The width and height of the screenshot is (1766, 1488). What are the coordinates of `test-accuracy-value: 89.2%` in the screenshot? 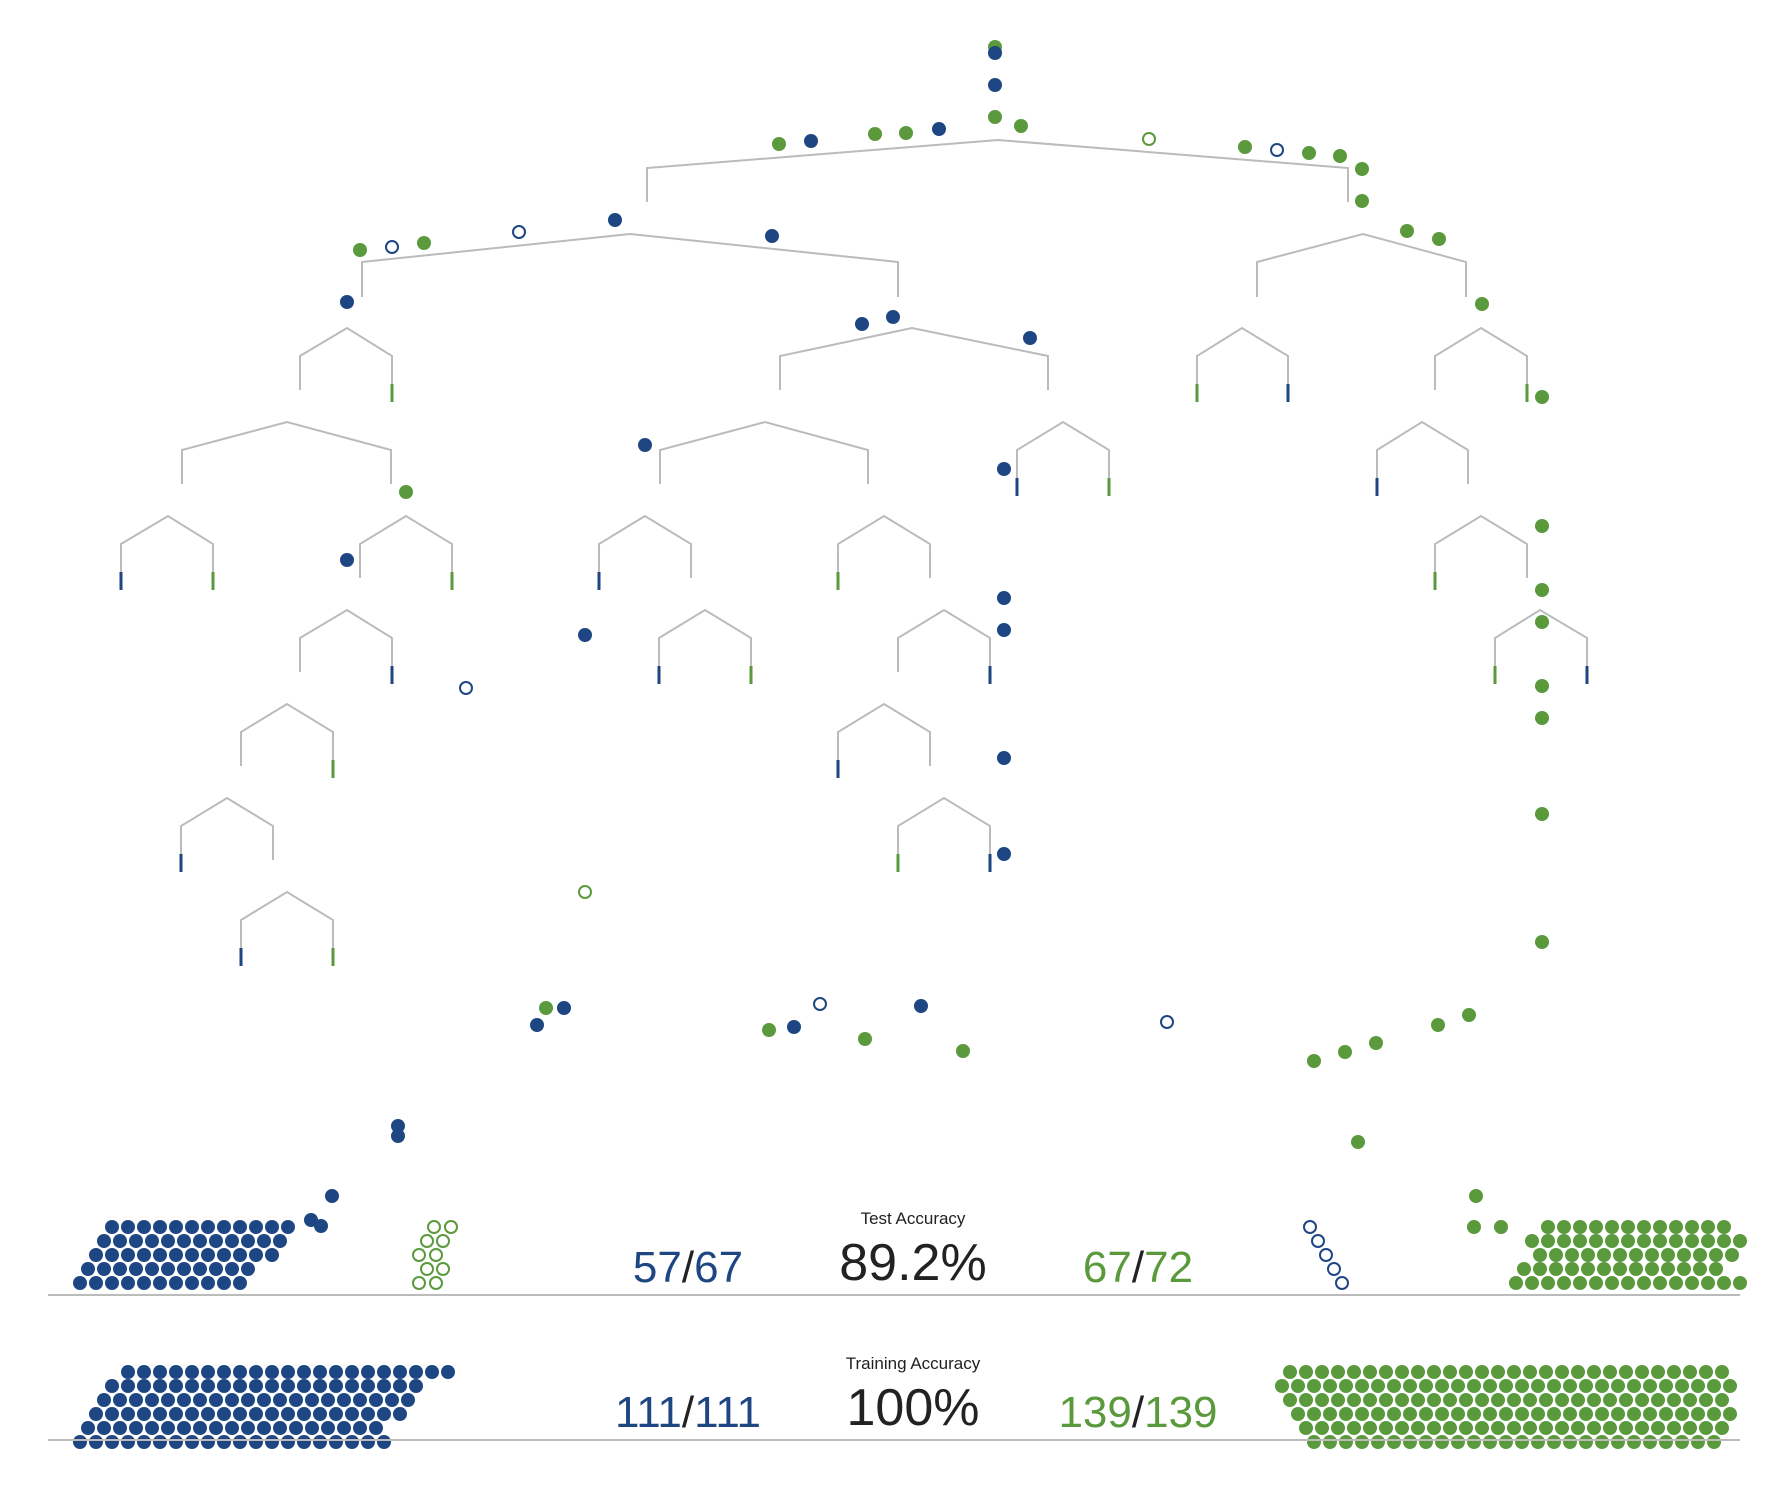 It's located at (912, 1263).